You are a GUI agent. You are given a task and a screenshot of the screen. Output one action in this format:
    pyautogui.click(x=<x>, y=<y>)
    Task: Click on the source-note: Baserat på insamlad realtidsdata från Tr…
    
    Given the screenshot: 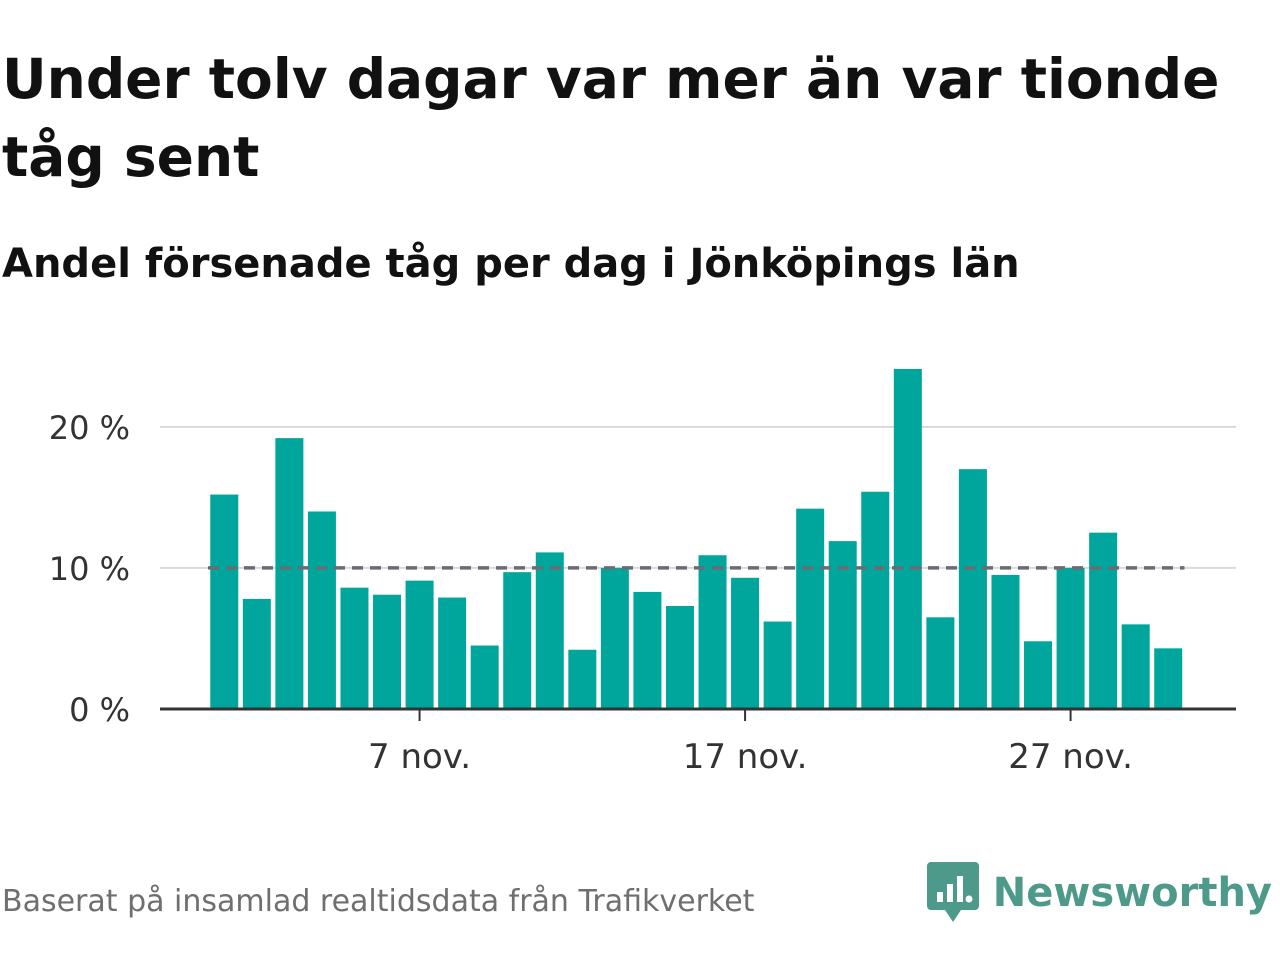 What is the action you would take?
    pyautogui.click(x=378, y=901)
    